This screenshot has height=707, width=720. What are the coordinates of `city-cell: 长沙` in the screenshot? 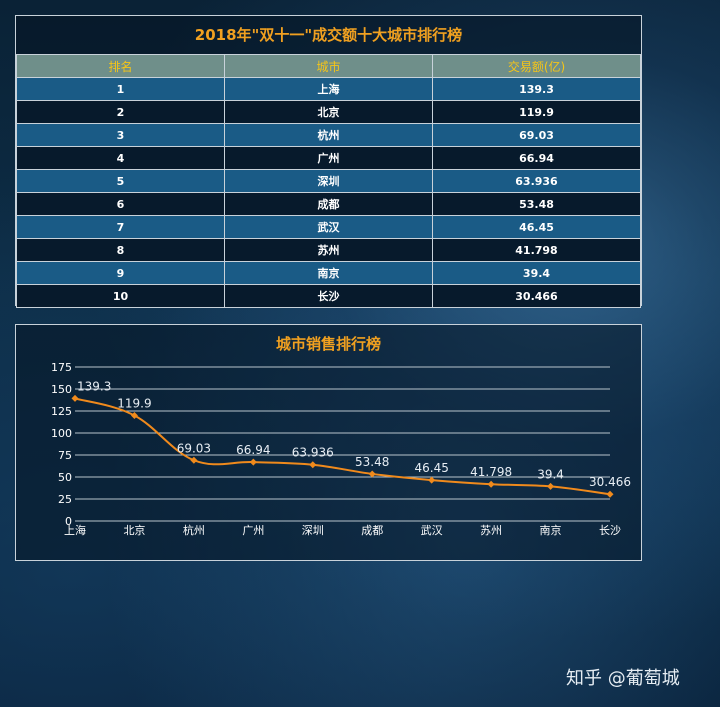 It's located at (328, 296).